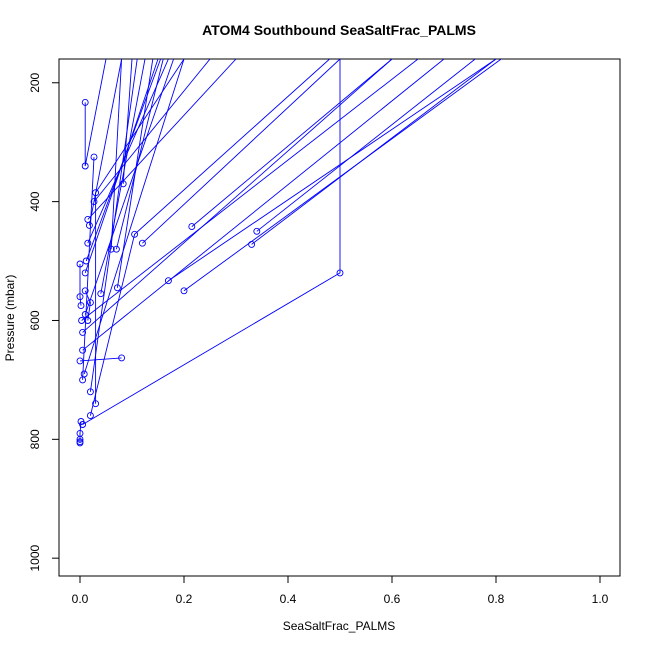 The image size is (650, 650). What do you see at coordinates (35, 320) in the screenshot?
I see `y-tick-label: 600` at bounding box center [35, 320].